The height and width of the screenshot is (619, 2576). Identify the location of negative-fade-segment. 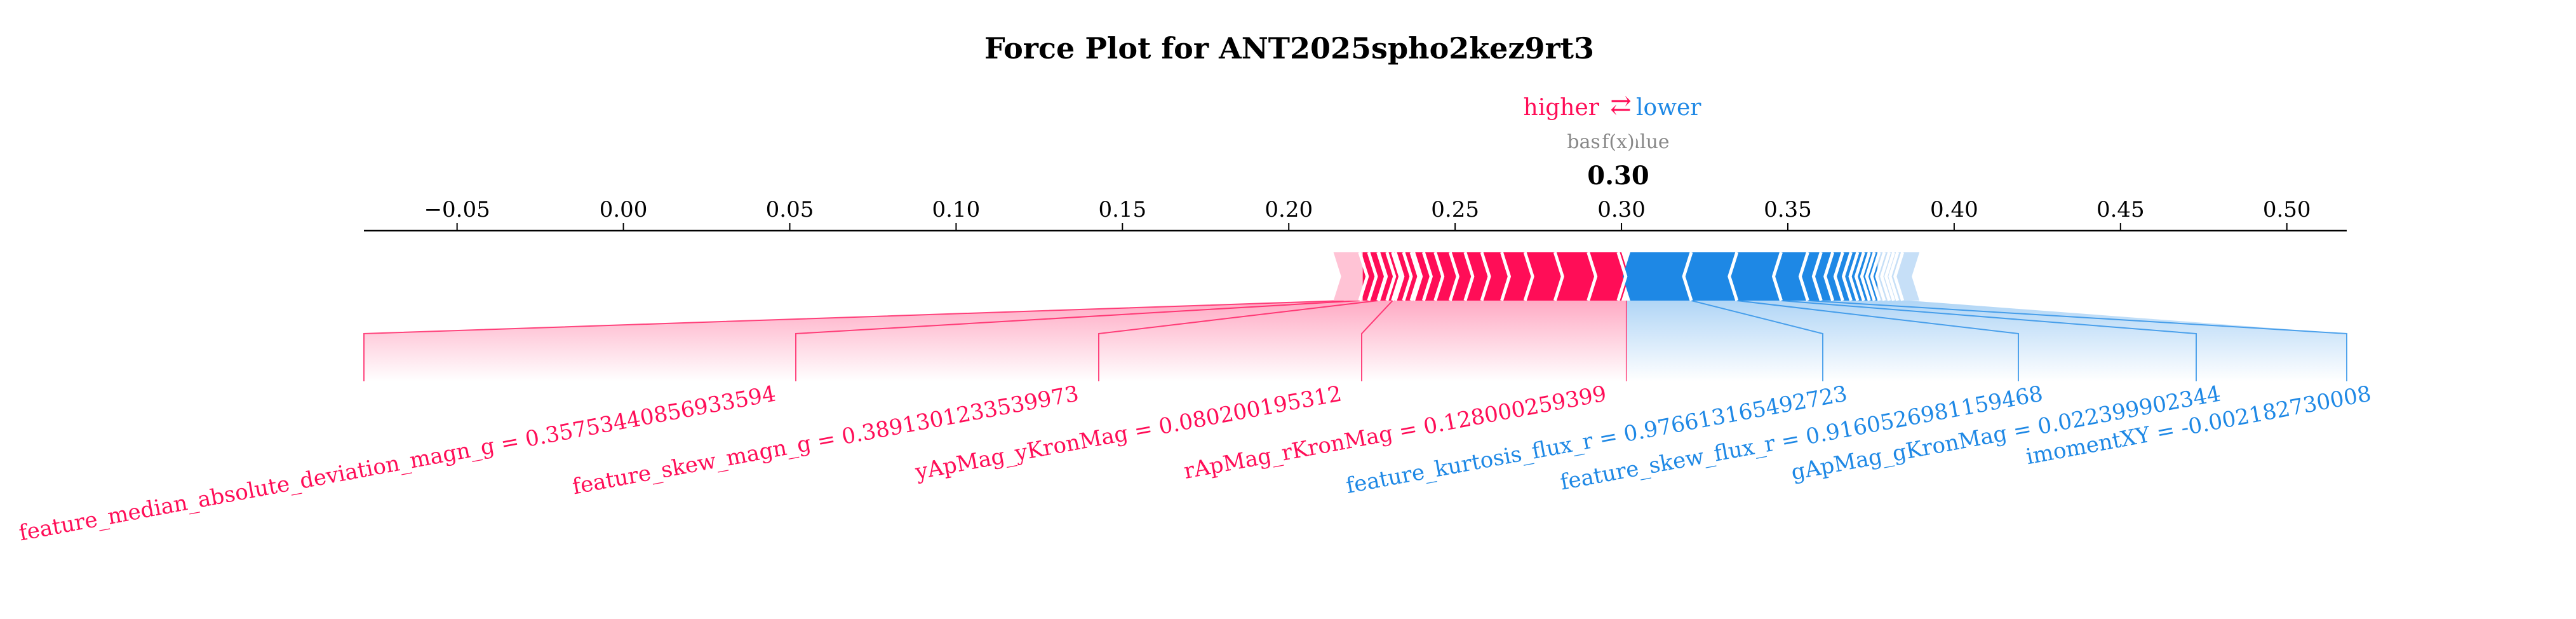
(1898, 276).